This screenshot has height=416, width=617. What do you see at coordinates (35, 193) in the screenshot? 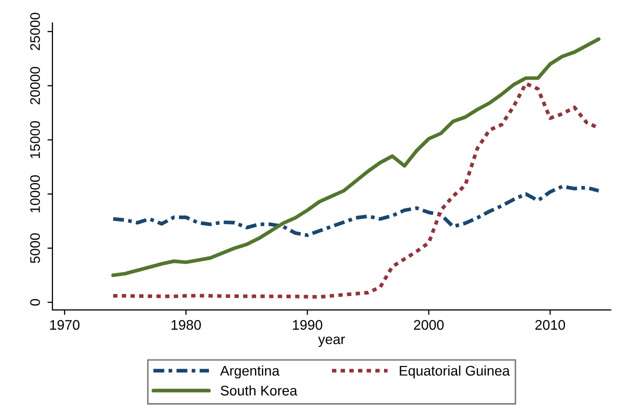
I see `y-tick-label: 10000` at bounding box center [35, 193].